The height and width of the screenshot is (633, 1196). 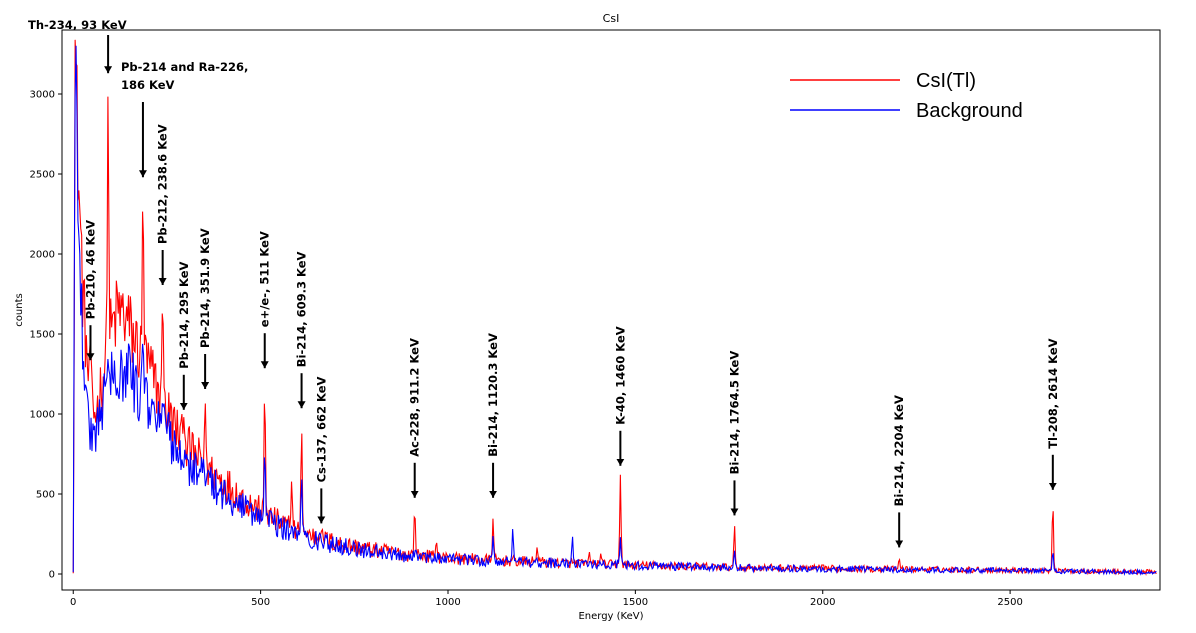 I want to click on peak-annotation: Bi-214, 1764.5 KeV, so click(x=734, y=433).